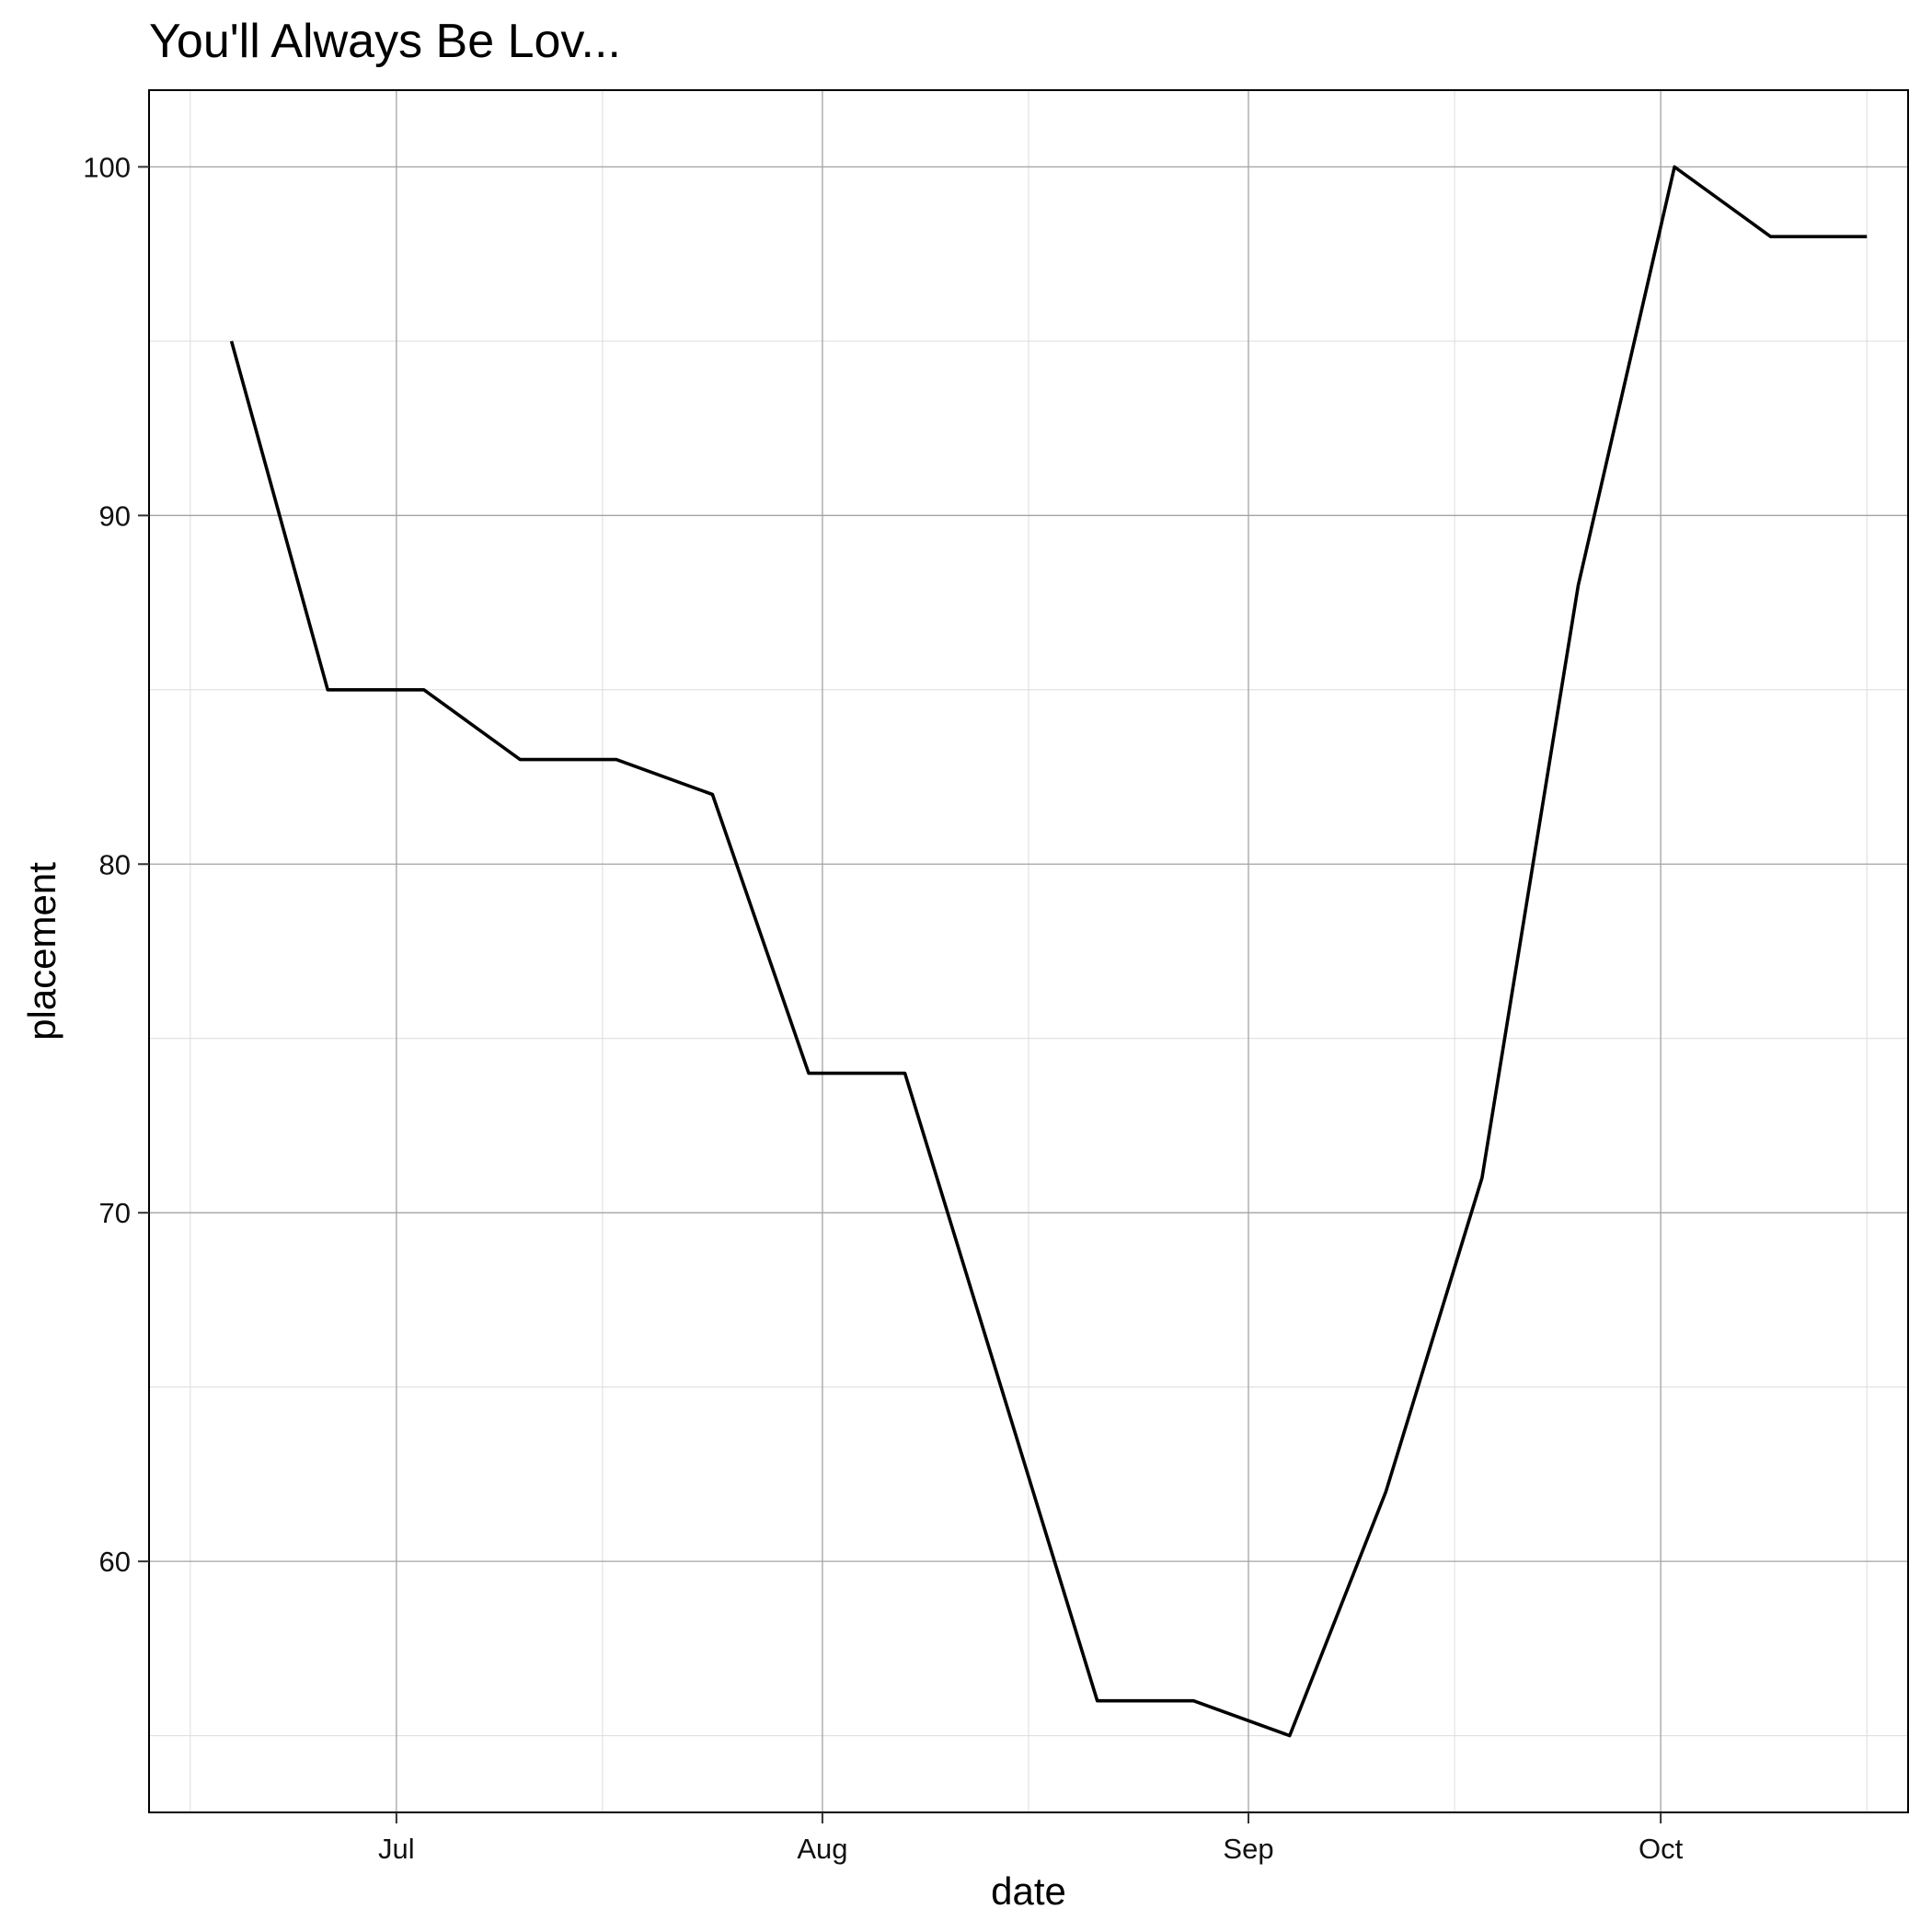 The height and width of the screenshot is (1932, 1932). What do you see at coordinates (115, 1213) in the screenshot?
I see `y-tick-label: 70` at bounding box center [115, 1213].